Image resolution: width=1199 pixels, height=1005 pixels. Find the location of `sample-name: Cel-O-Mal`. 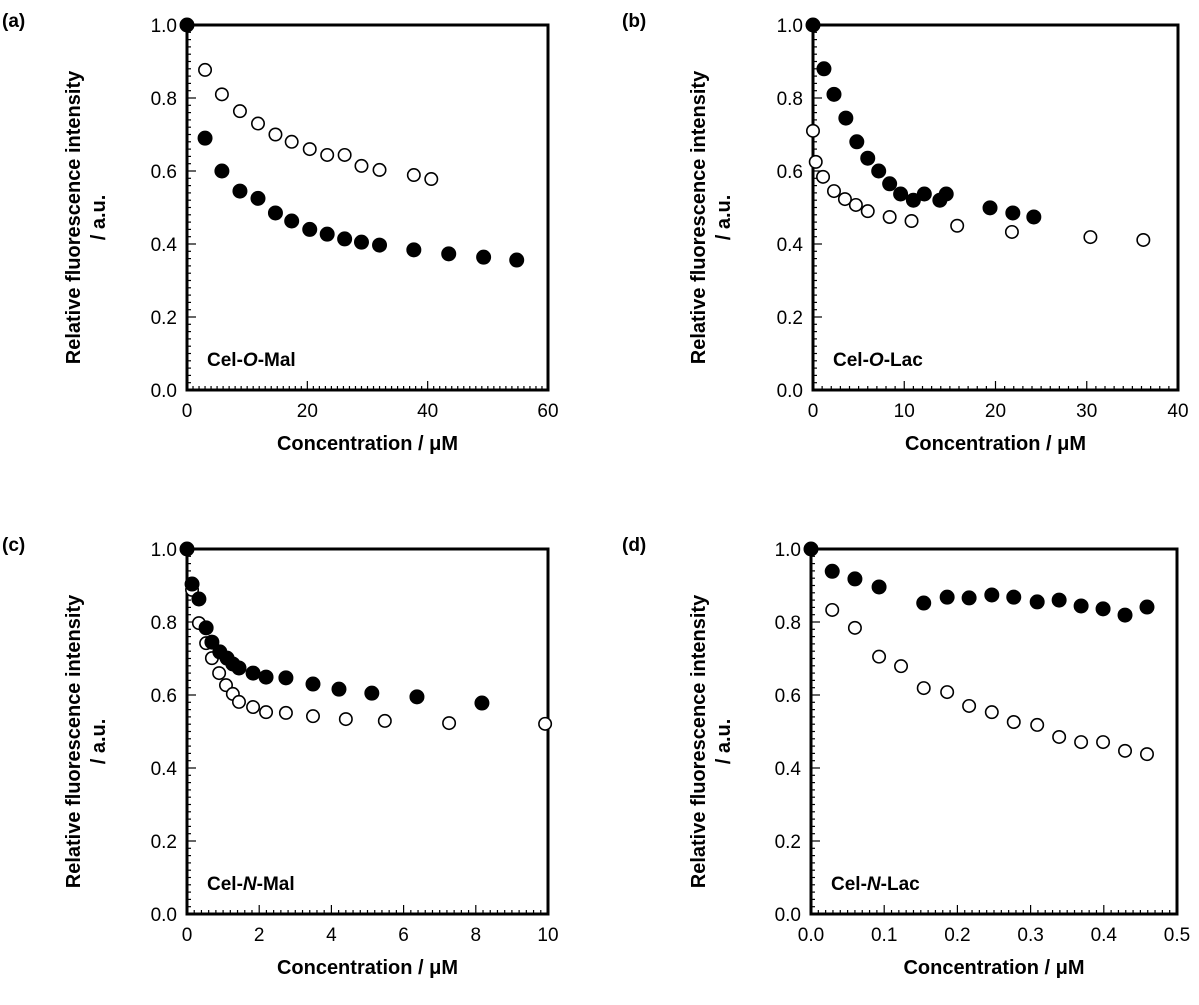

sample-name: Cel-O-Mal is located at coordinates (251, 360).